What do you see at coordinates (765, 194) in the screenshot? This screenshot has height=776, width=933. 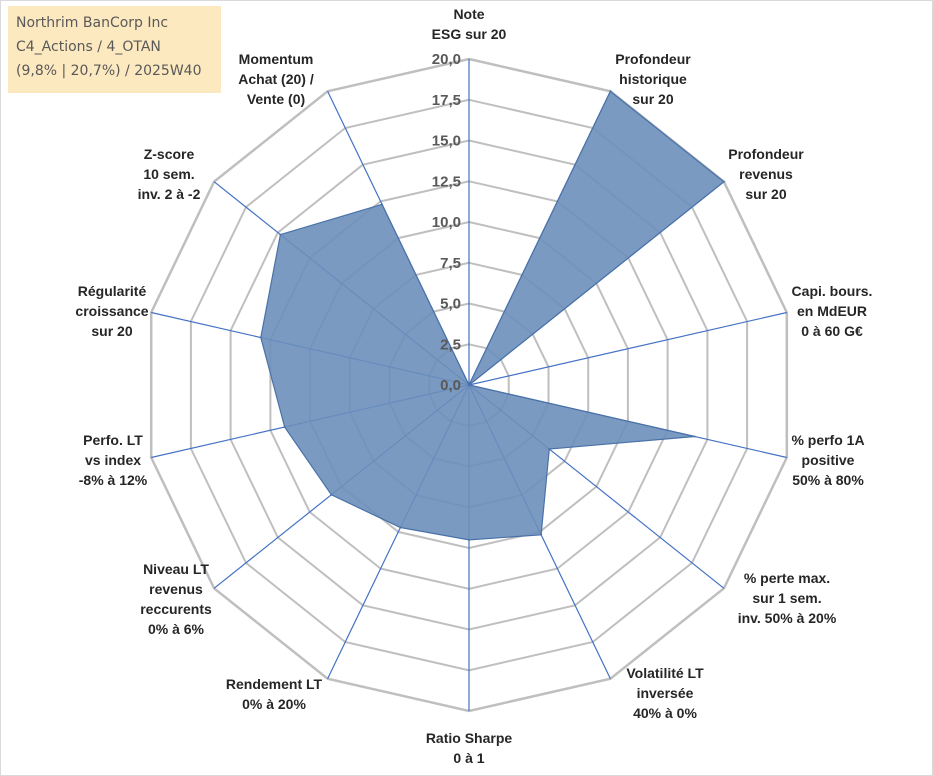 I see `axis-label-2-line-2: sur 20` at bounding box center [765, 194].